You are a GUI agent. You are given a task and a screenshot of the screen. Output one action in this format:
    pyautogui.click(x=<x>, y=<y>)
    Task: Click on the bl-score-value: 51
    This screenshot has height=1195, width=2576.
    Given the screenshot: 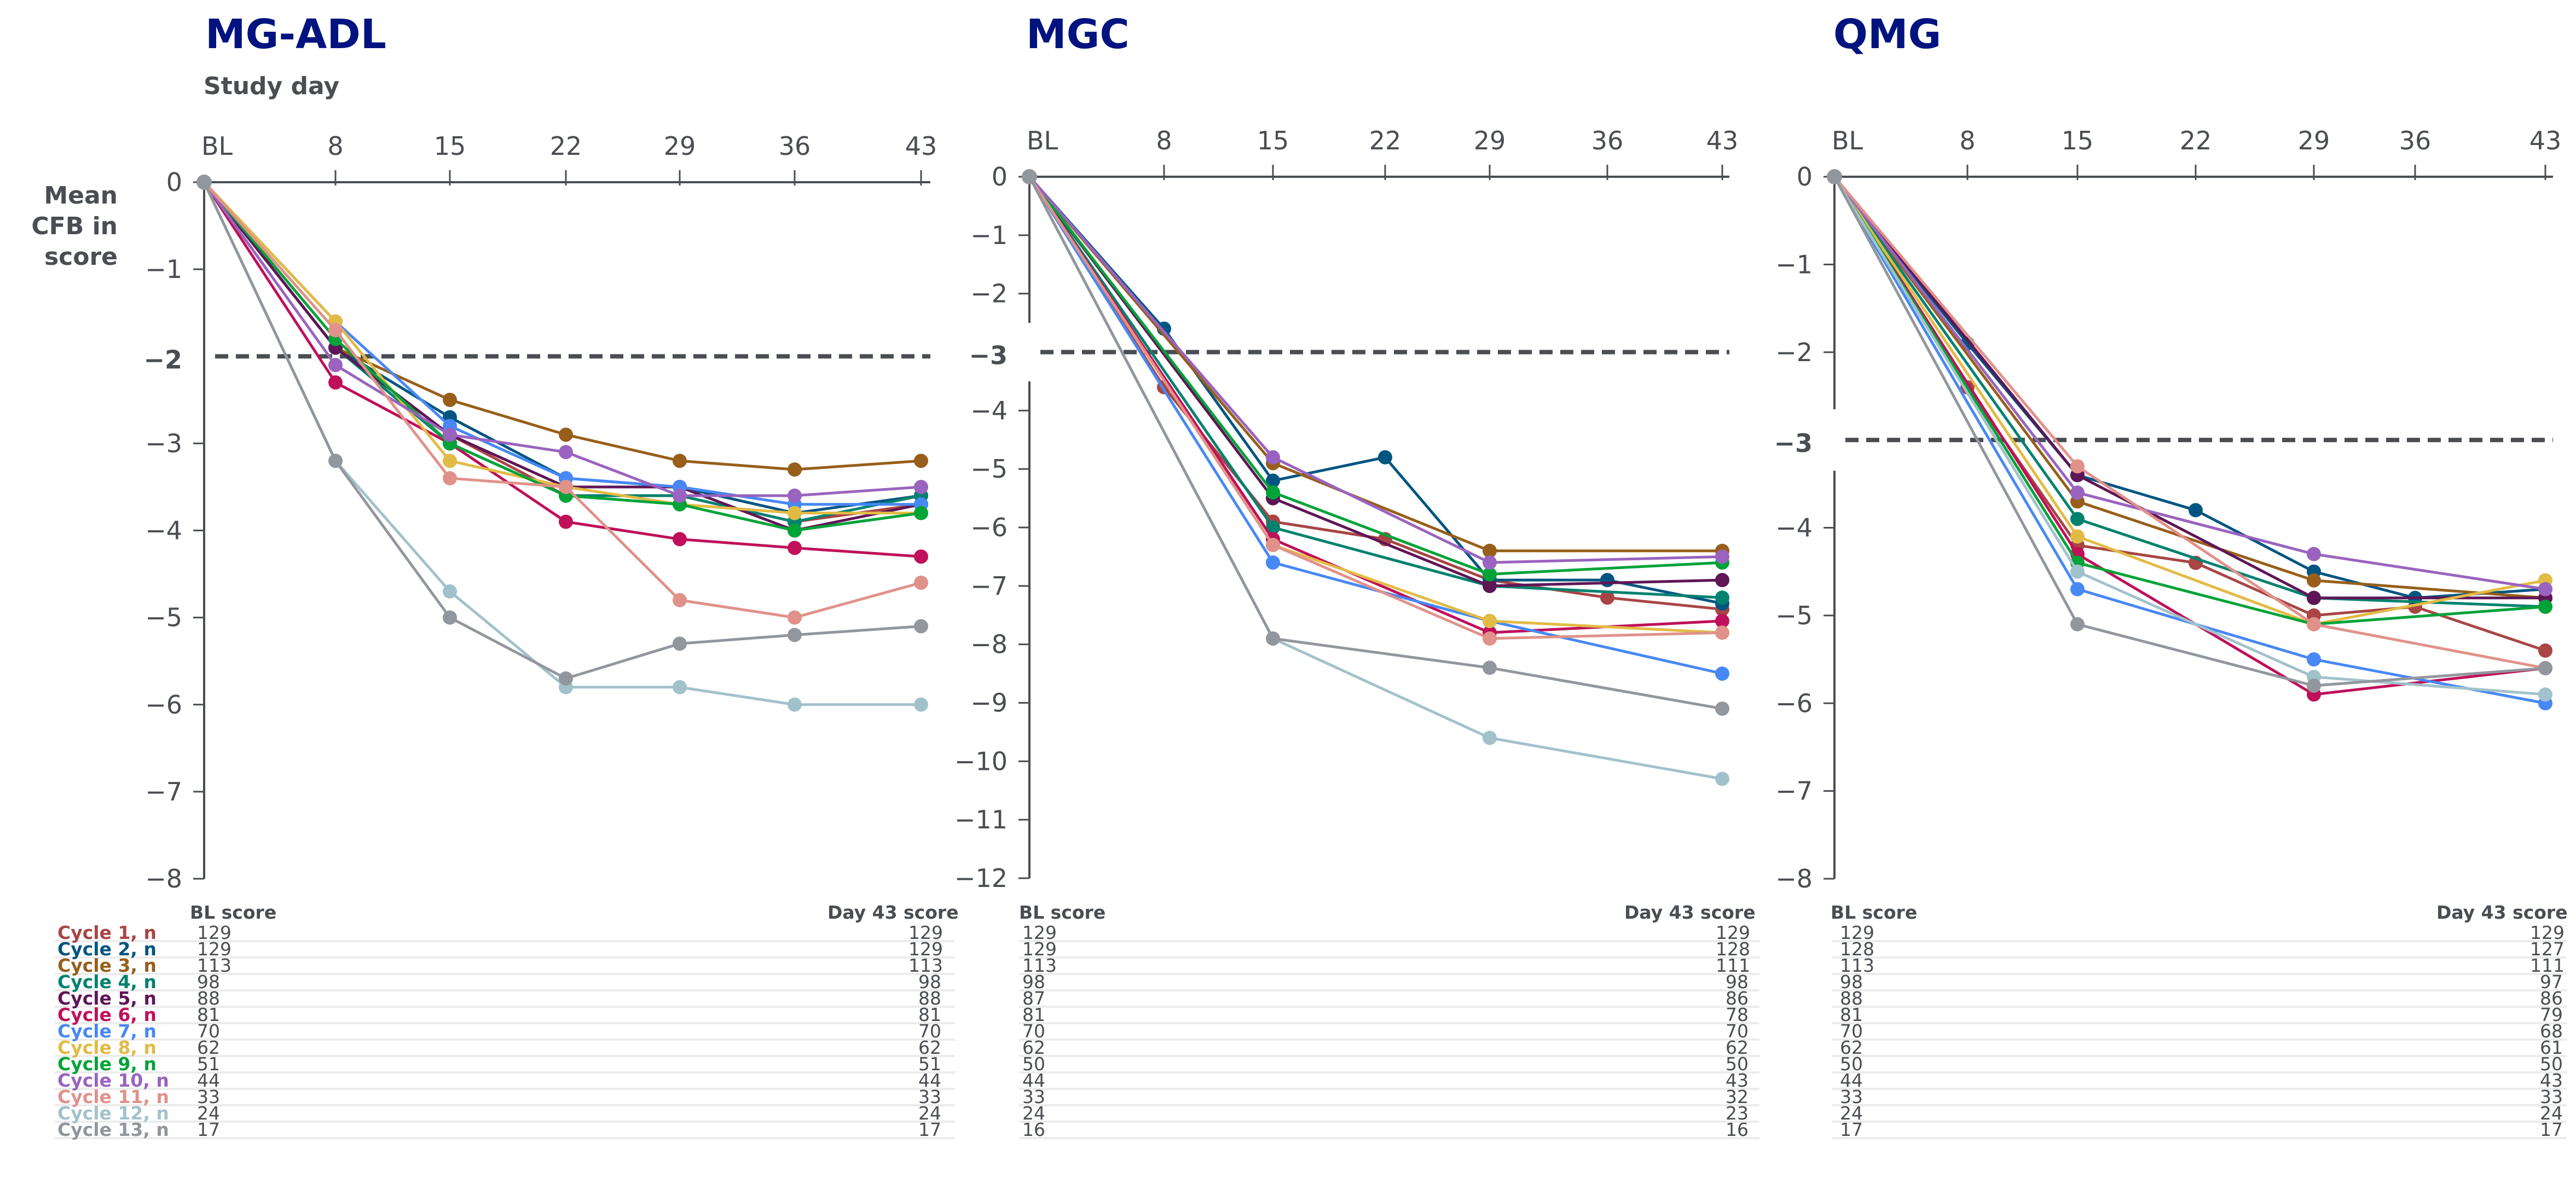 What is the action you would take?
    pyautogui.click(x=208, y=1064)
    